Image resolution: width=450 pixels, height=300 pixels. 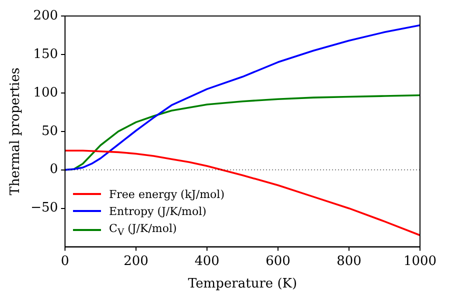 I want to click on legend-label: Free energy (kJ/mol), so click(x=166, y=194).